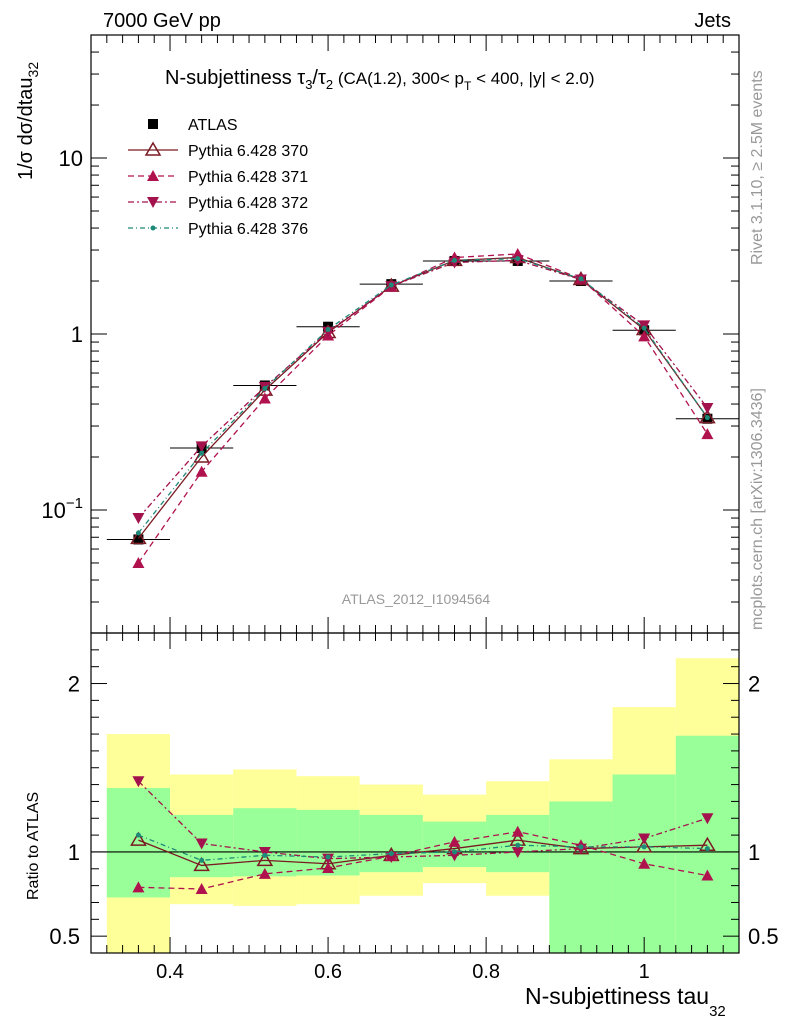  Describe the element at coordinates (301, 78) in the screenshot. I see `title-tau-3: τ` at that location.